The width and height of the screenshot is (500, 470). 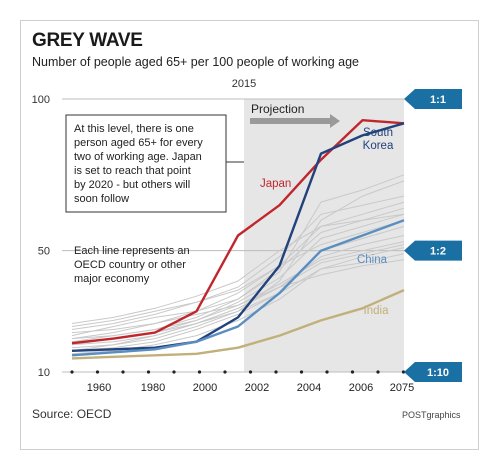 What do you see at coordinates (238, 324) in the screenshot?
I see `series-line-india` at bounding box center [238, 324].